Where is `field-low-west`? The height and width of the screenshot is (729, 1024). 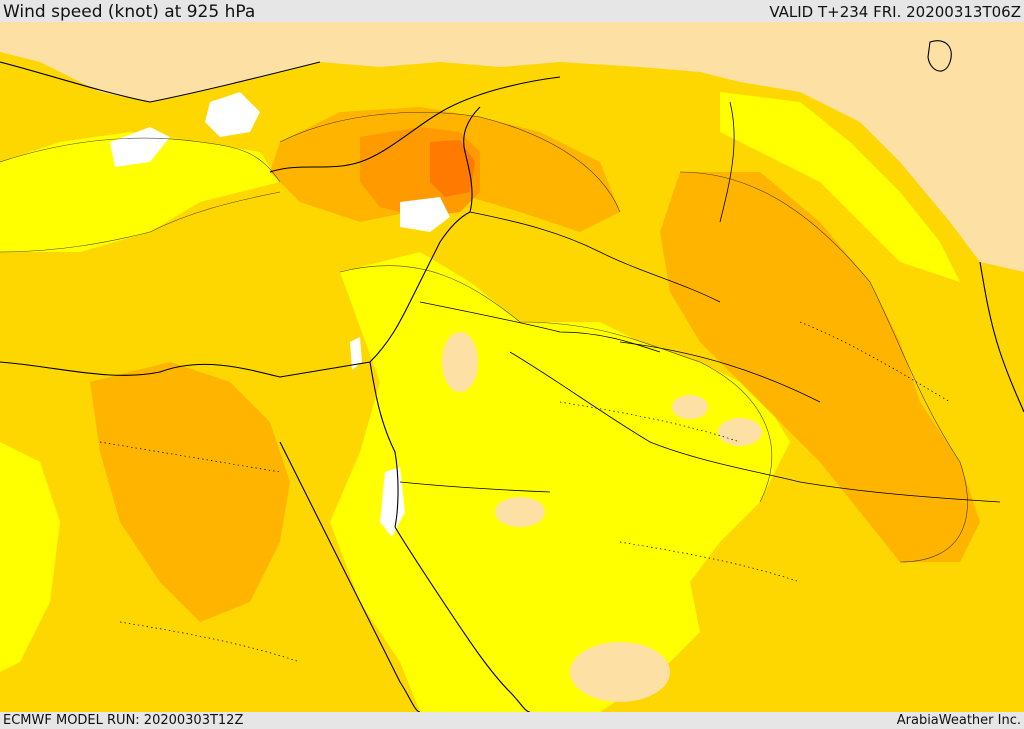 field-low-west is located at coordinates (140, 192).